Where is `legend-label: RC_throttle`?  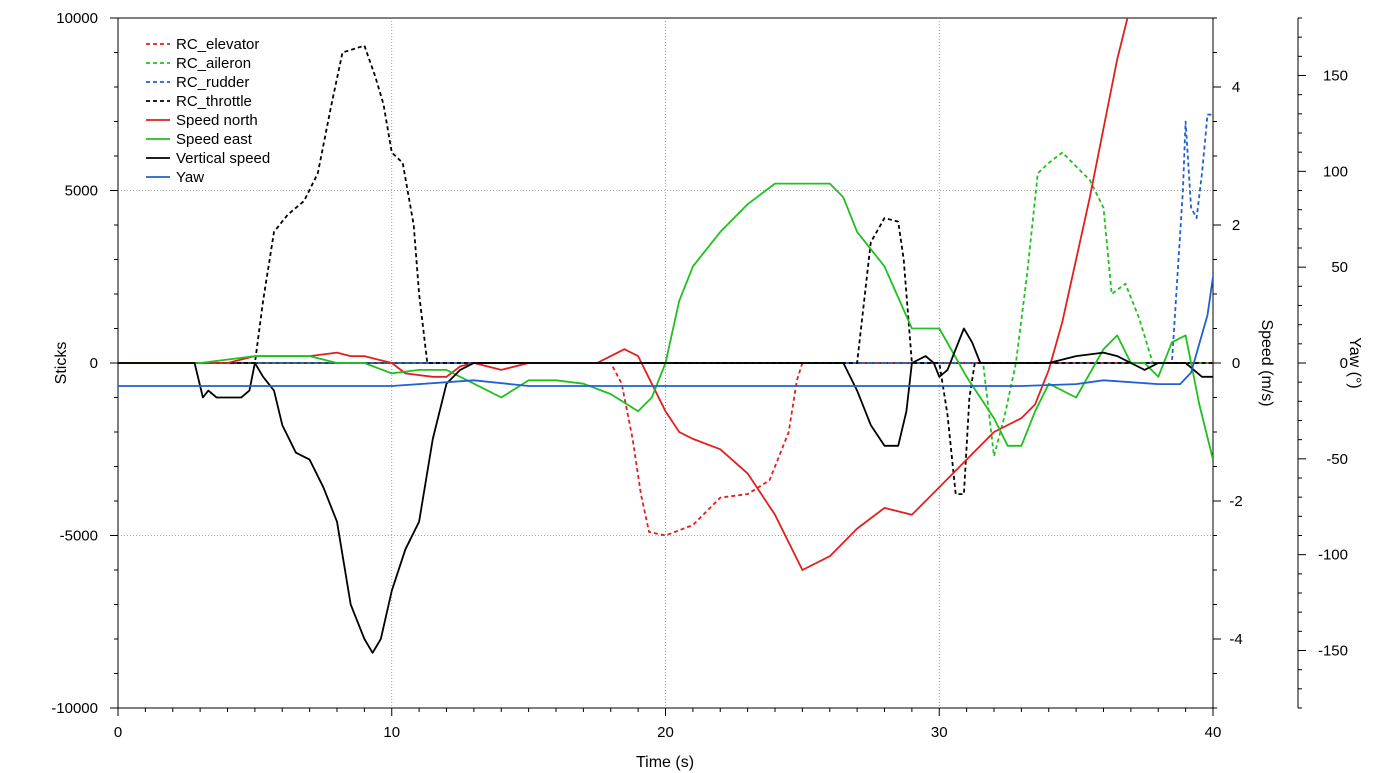 legend-label: RC_throttle is located at coordinates (214, 101).